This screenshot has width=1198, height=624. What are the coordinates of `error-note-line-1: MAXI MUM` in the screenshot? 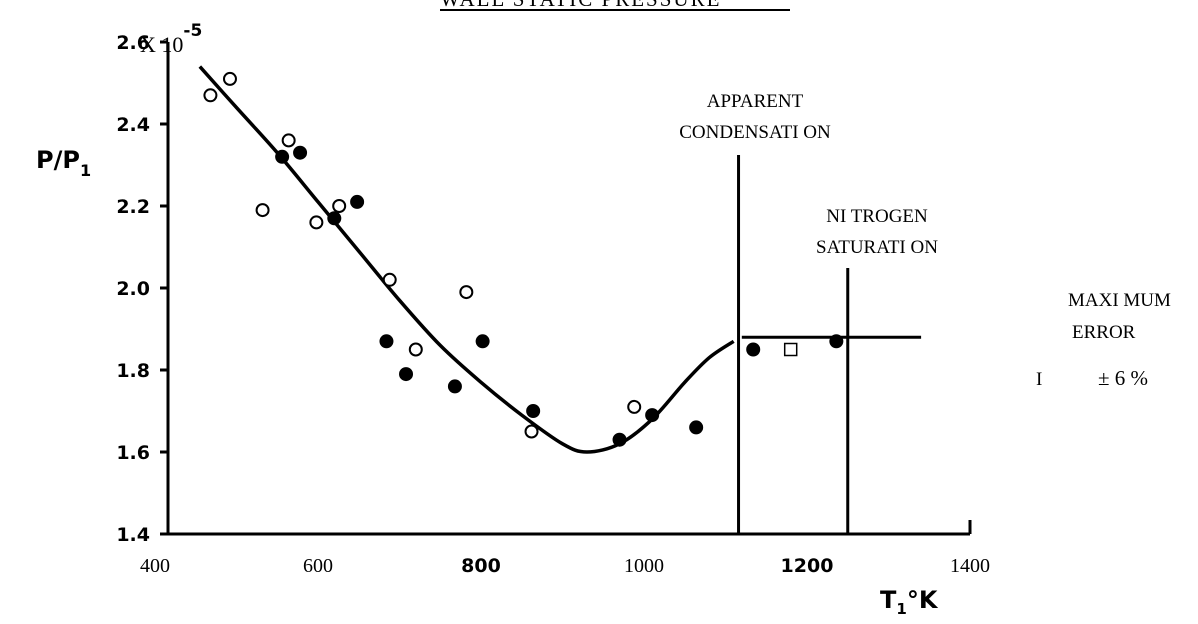 It's located at (1119, 300).